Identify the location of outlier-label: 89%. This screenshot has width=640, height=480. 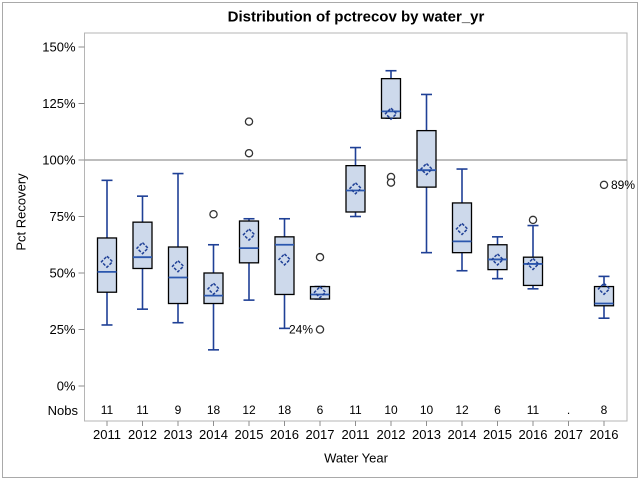
(623, 185).